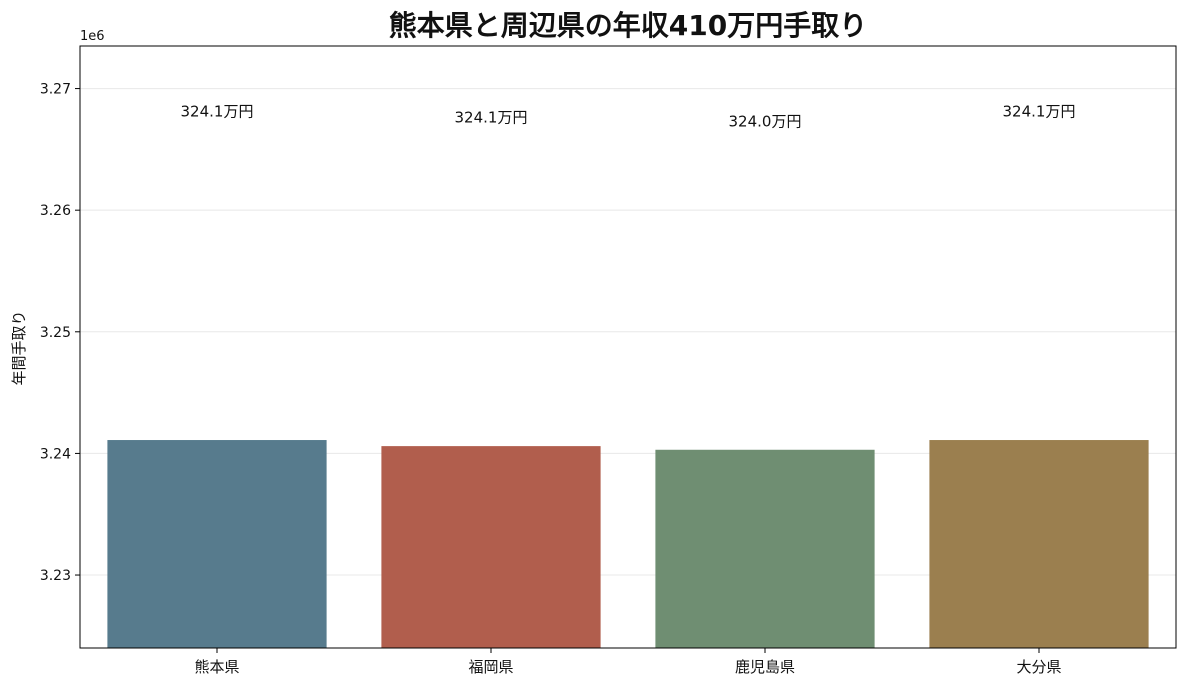  What do you see at coordinates (55, 454) in the screenshot?
I see `y-tick-label: 3.24` at bounding box center [55, 454].